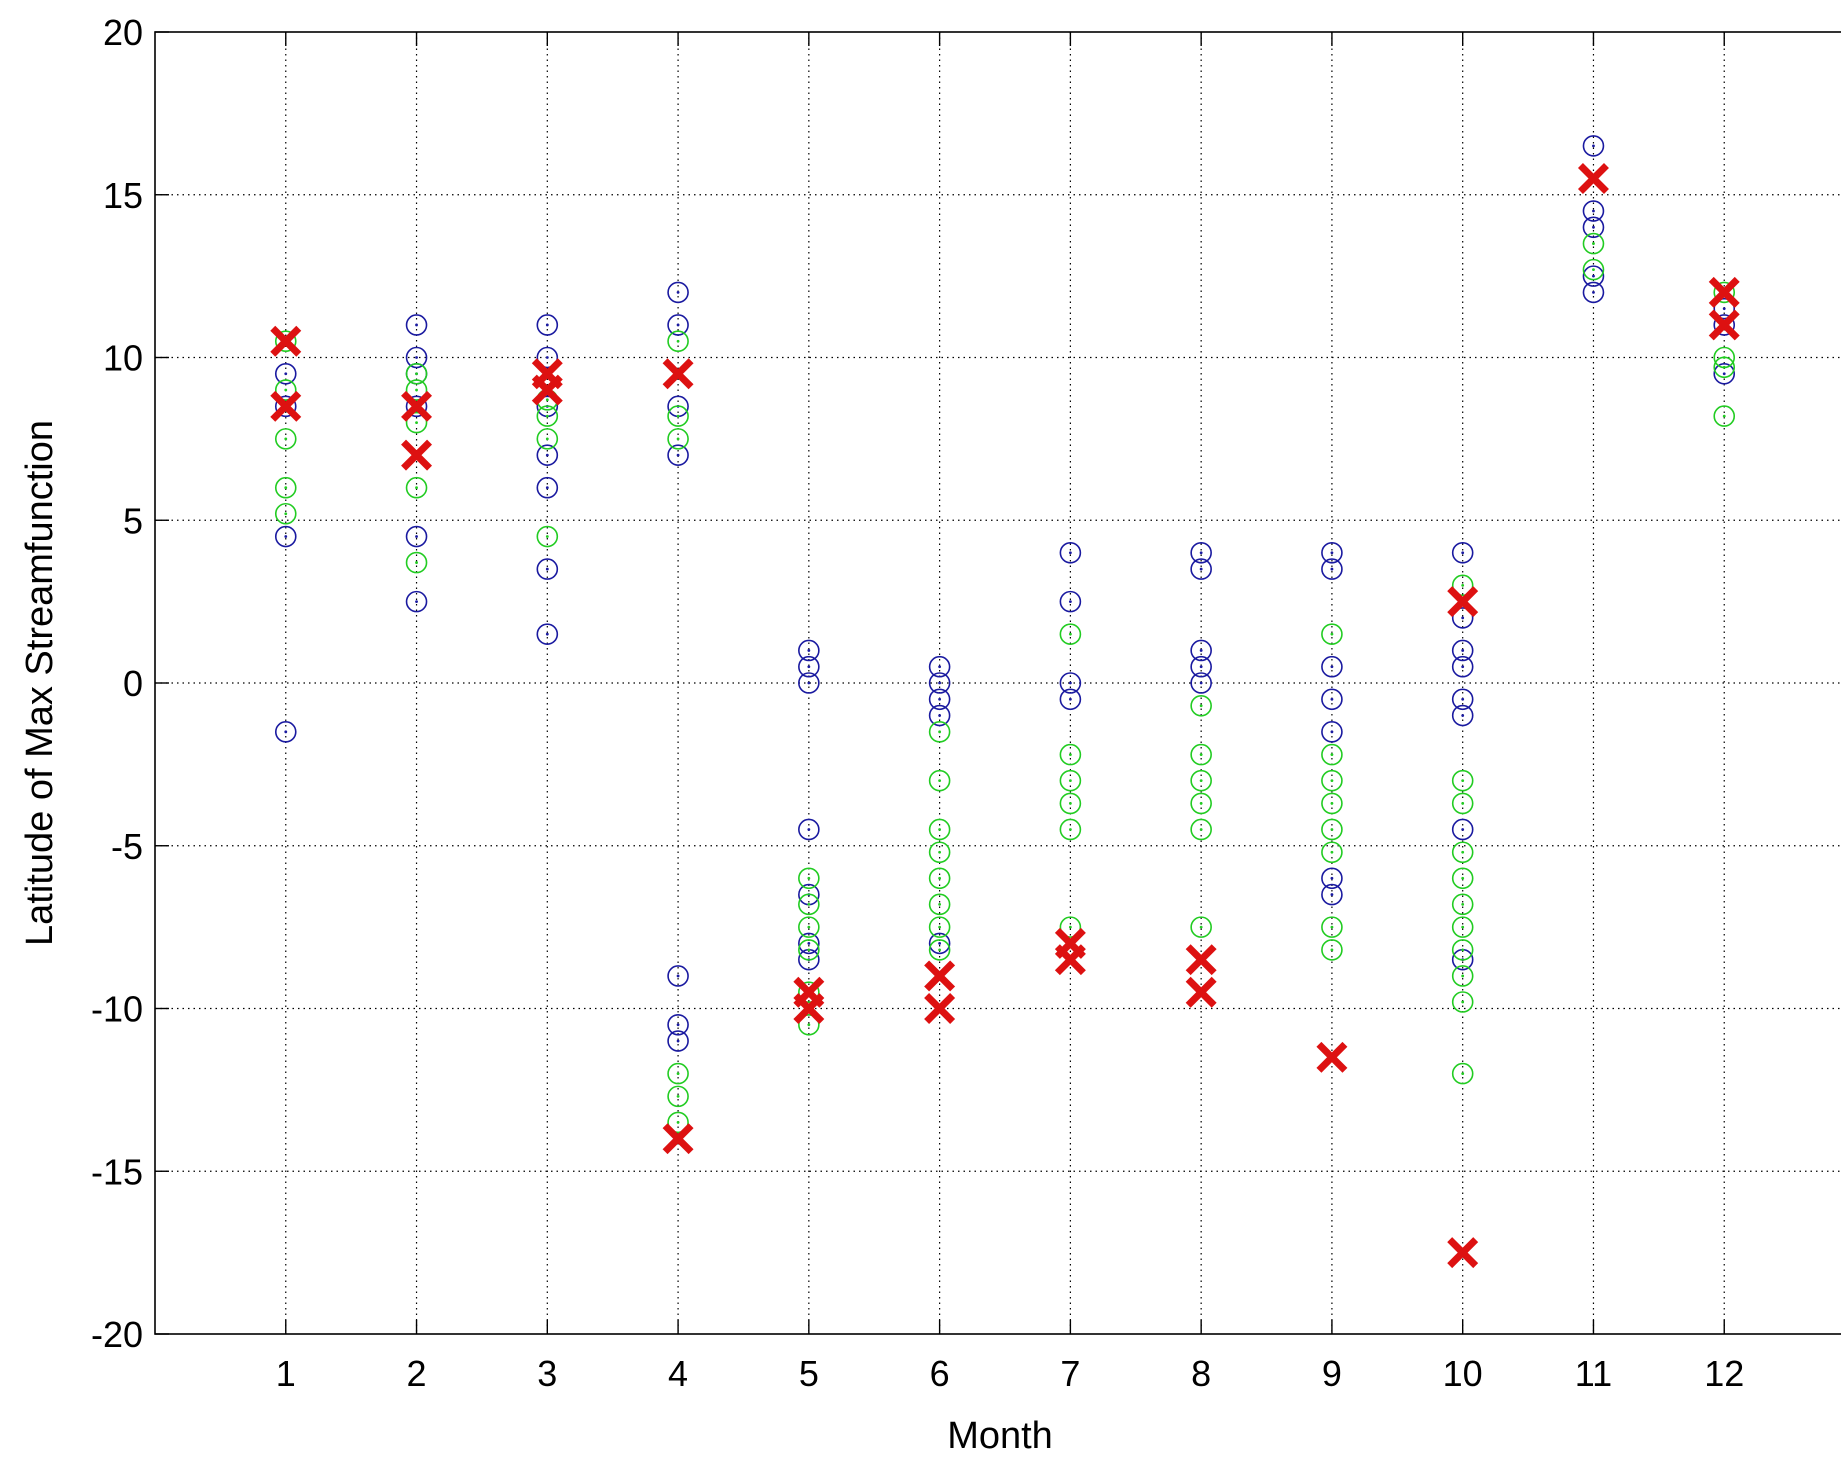 The width and height of the screenshot is (1841, 1467). I want to click on y-tick-label: -10, so click(117, 1009).